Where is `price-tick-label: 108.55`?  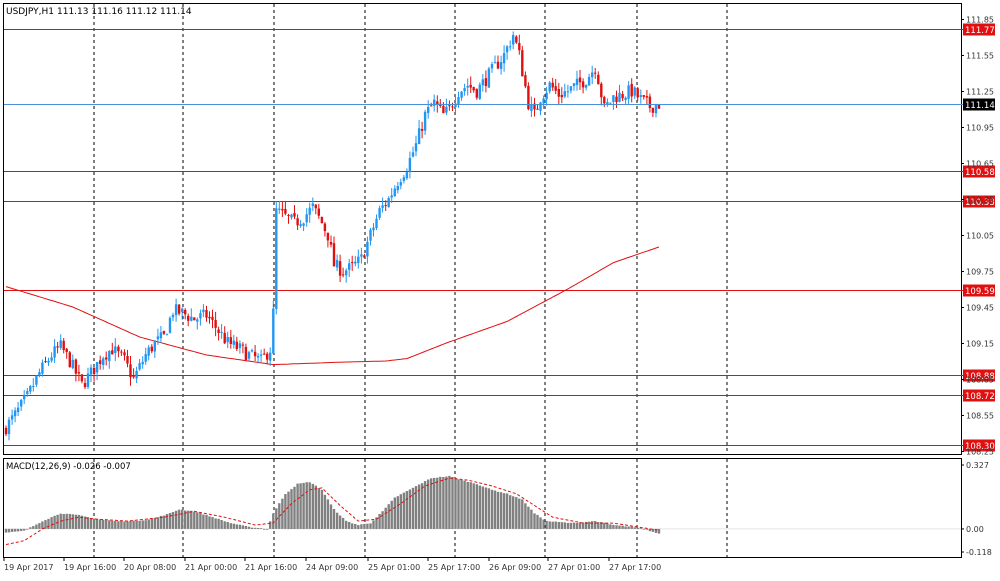 price-tick-label: 108.55 is located at coordinates (980, 416).